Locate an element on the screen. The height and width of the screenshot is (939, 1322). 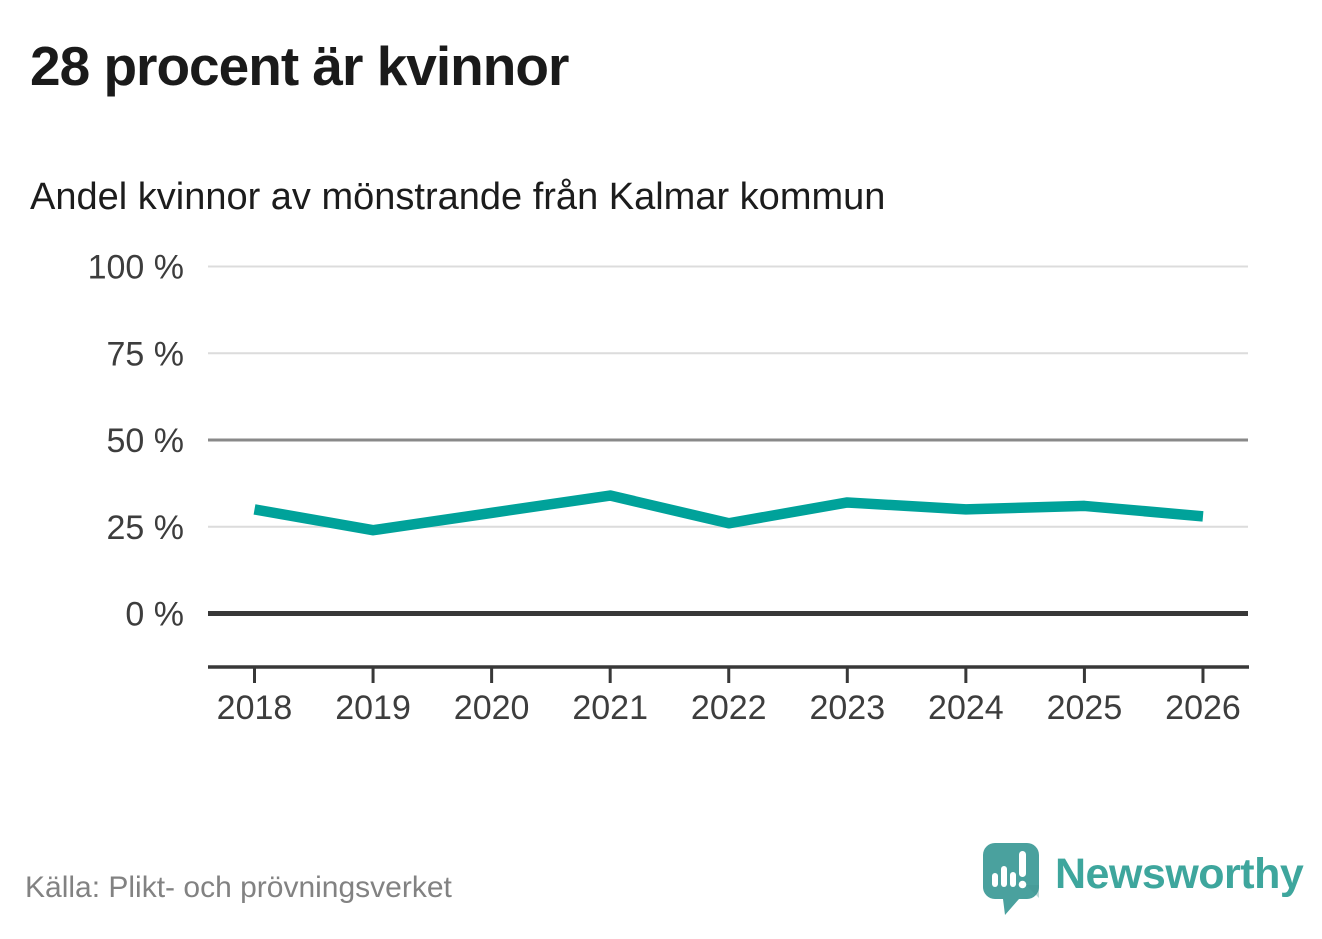
y-axis-label: 100 % is located at coordinates (136, 268).